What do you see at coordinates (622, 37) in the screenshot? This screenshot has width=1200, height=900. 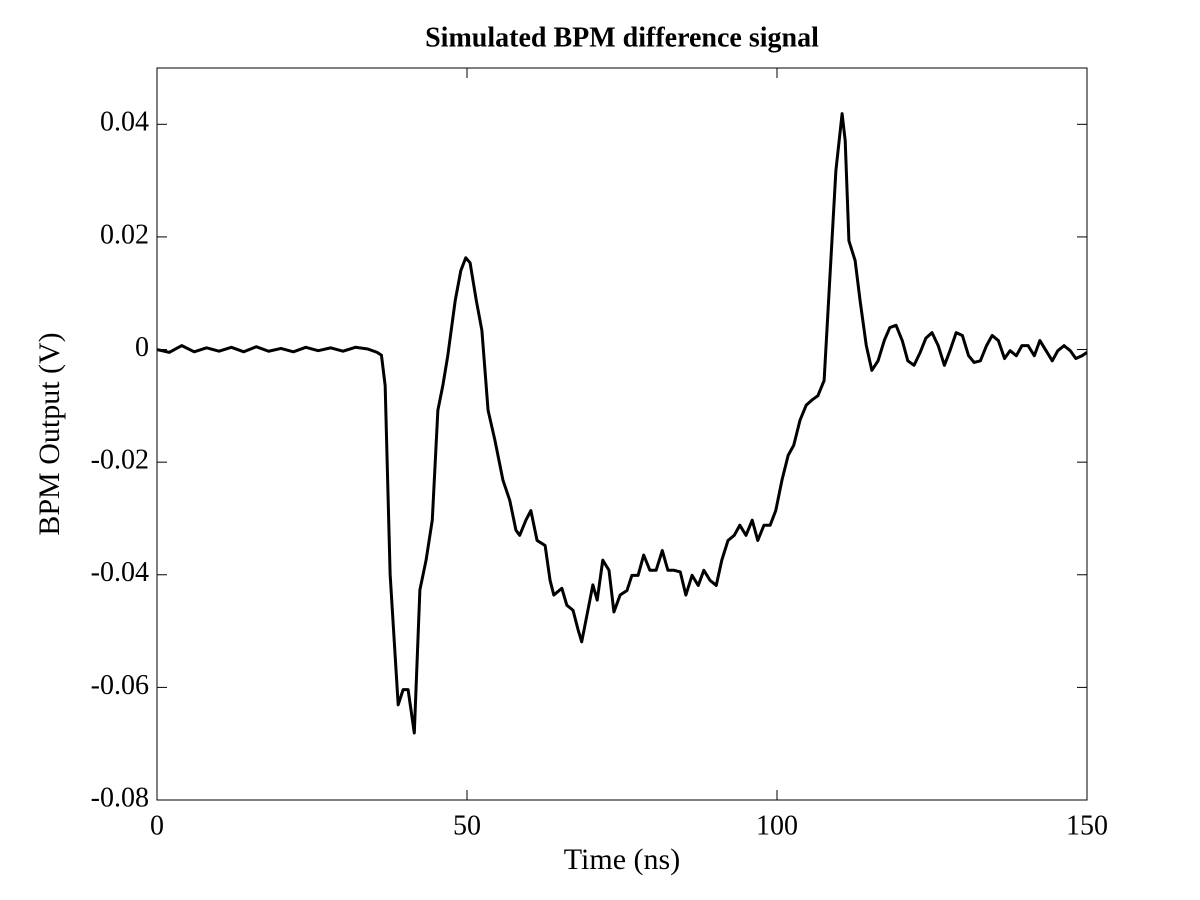 I see `chart-title: Simulated BPM difference signal` at bounding box center [622, 37].